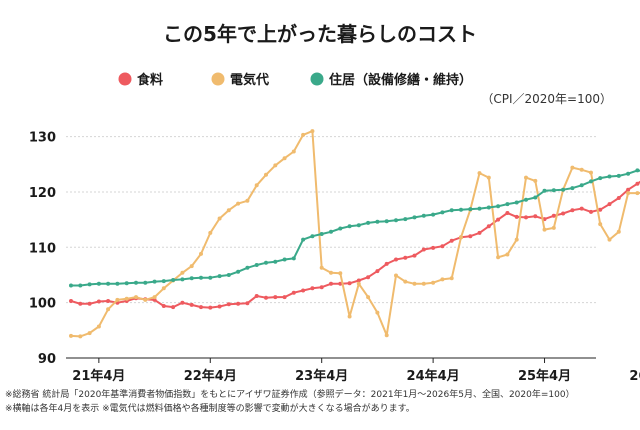  What do you see at coordinates (331, 360) in the screenshot?
I see `axes` at bounding box center [331, 360].